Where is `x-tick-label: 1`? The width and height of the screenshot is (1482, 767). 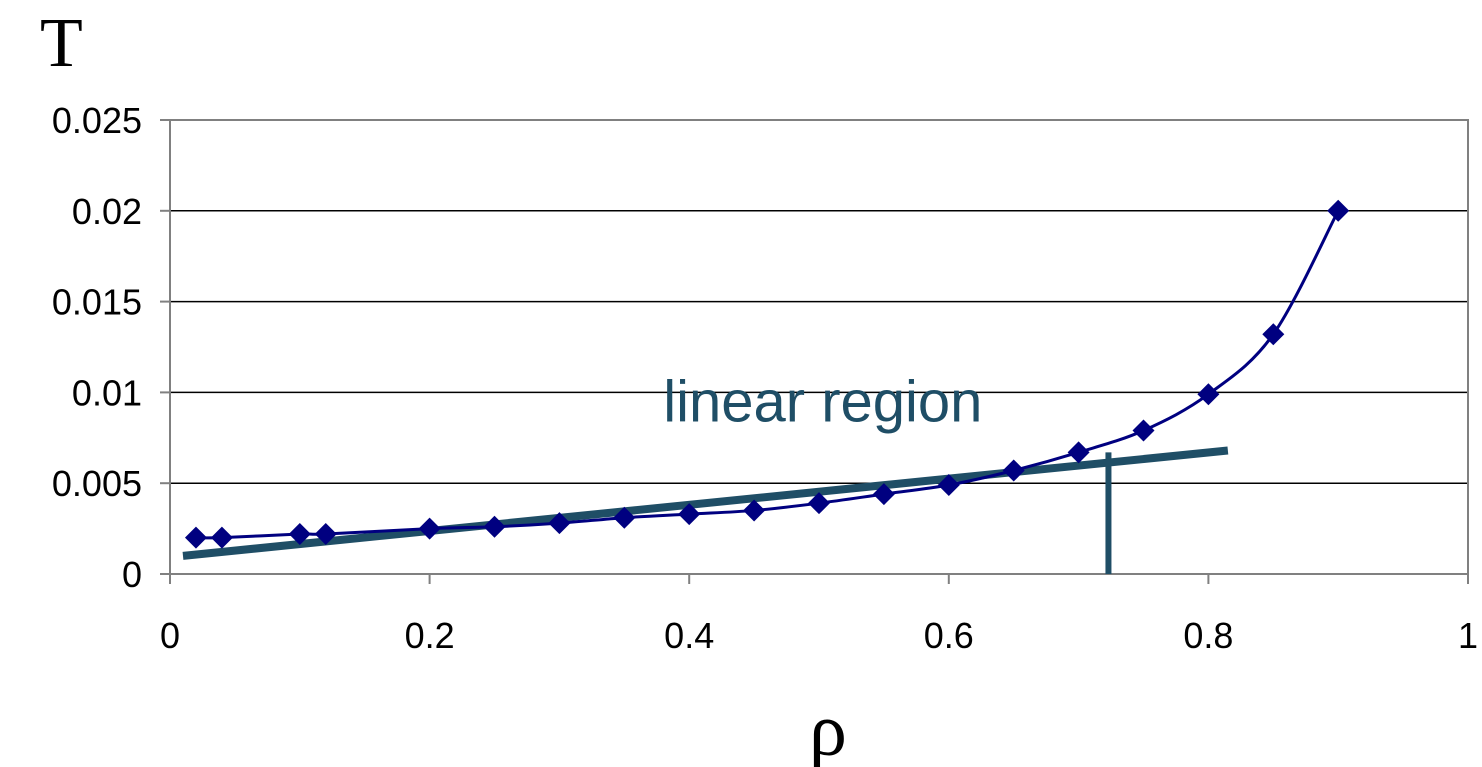
x-tick-label: 1 is located at coordinates (1468, 635).